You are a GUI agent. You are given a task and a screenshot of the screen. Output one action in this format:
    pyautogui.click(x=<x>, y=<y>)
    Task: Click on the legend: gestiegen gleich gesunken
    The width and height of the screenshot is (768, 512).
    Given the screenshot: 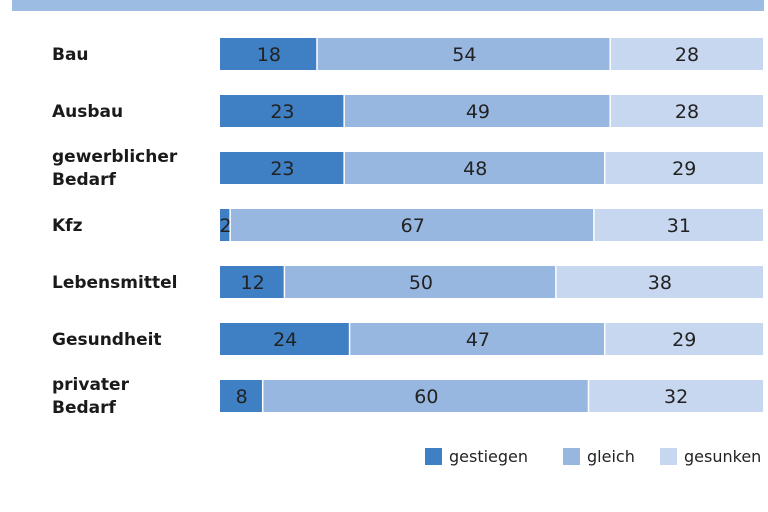 What is the action you would take?
    pyautogui.click(x=593, y=456)
    